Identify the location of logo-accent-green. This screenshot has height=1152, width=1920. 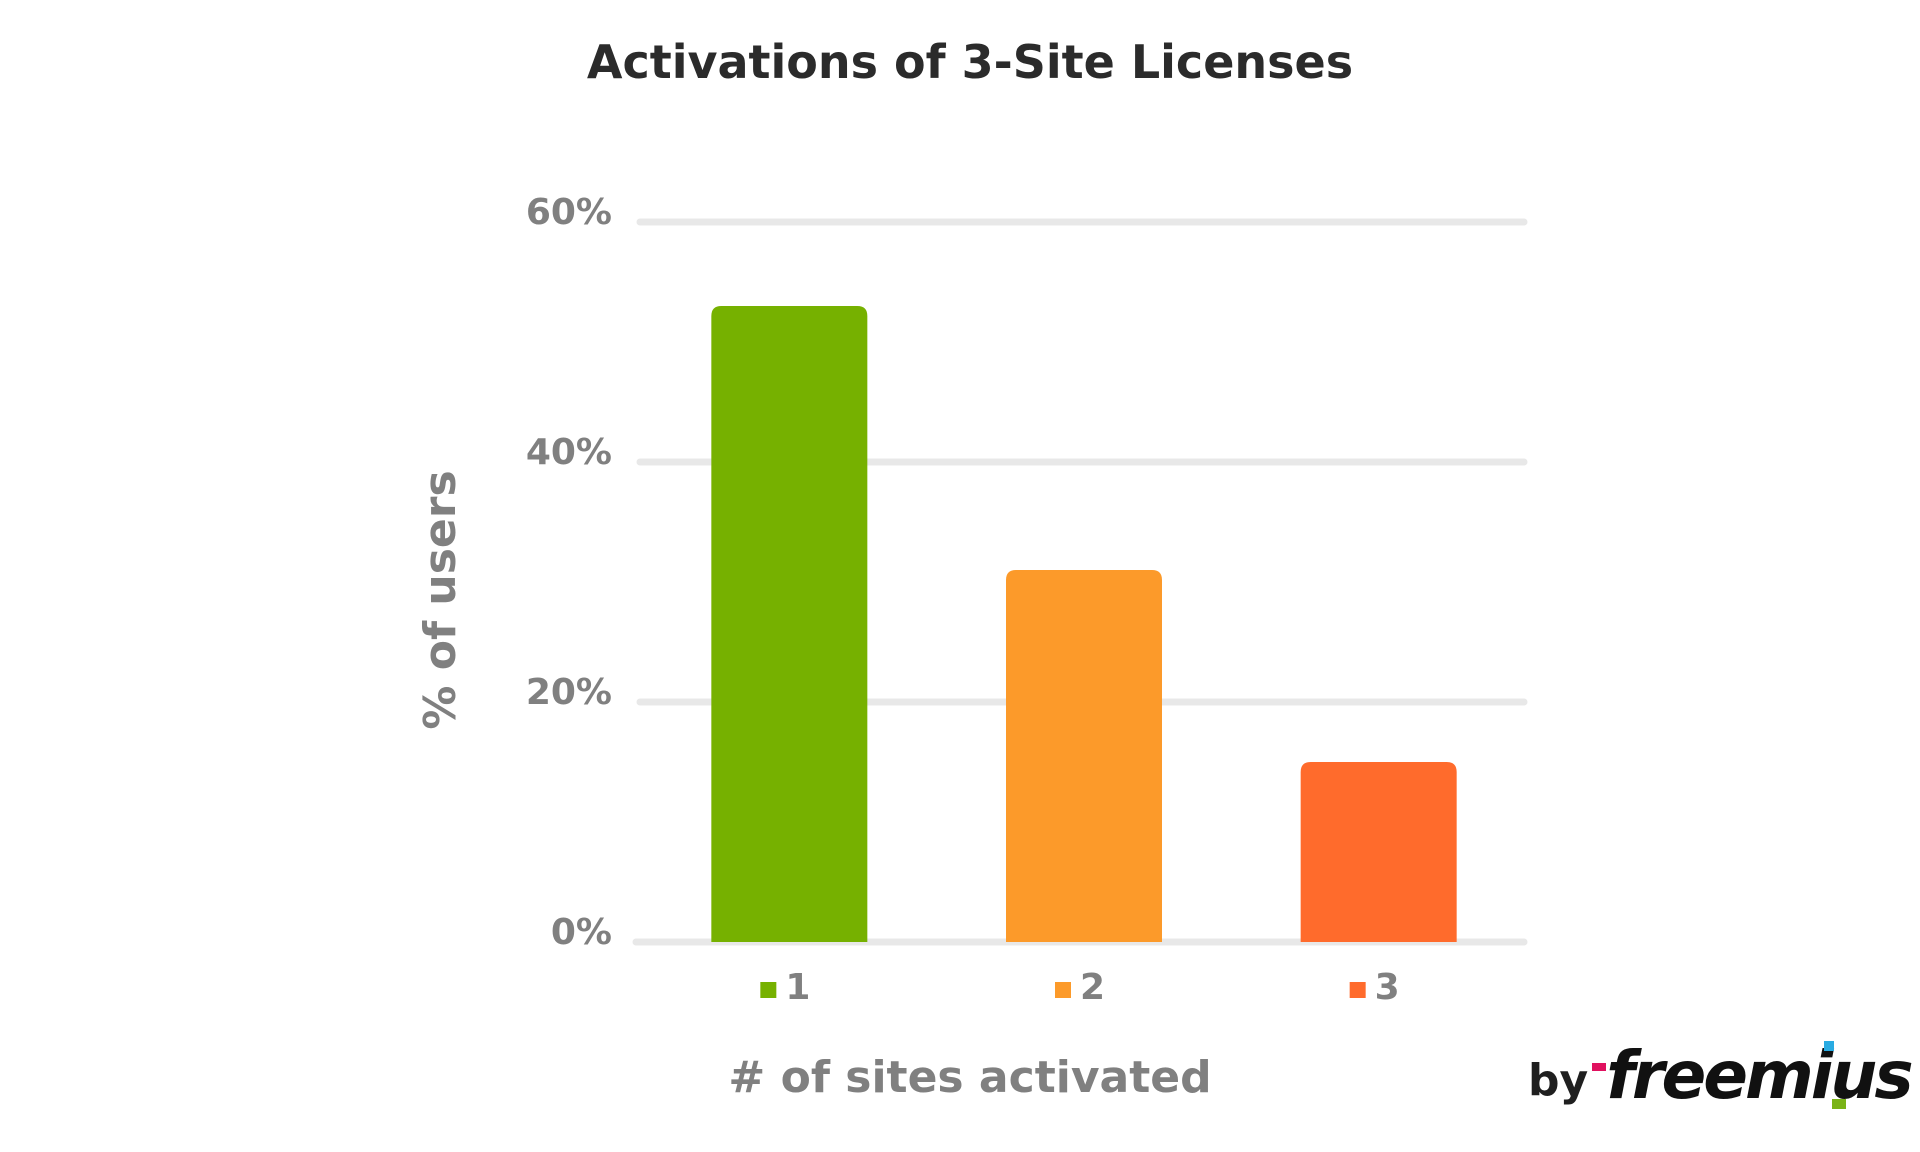
(1839, 1104).